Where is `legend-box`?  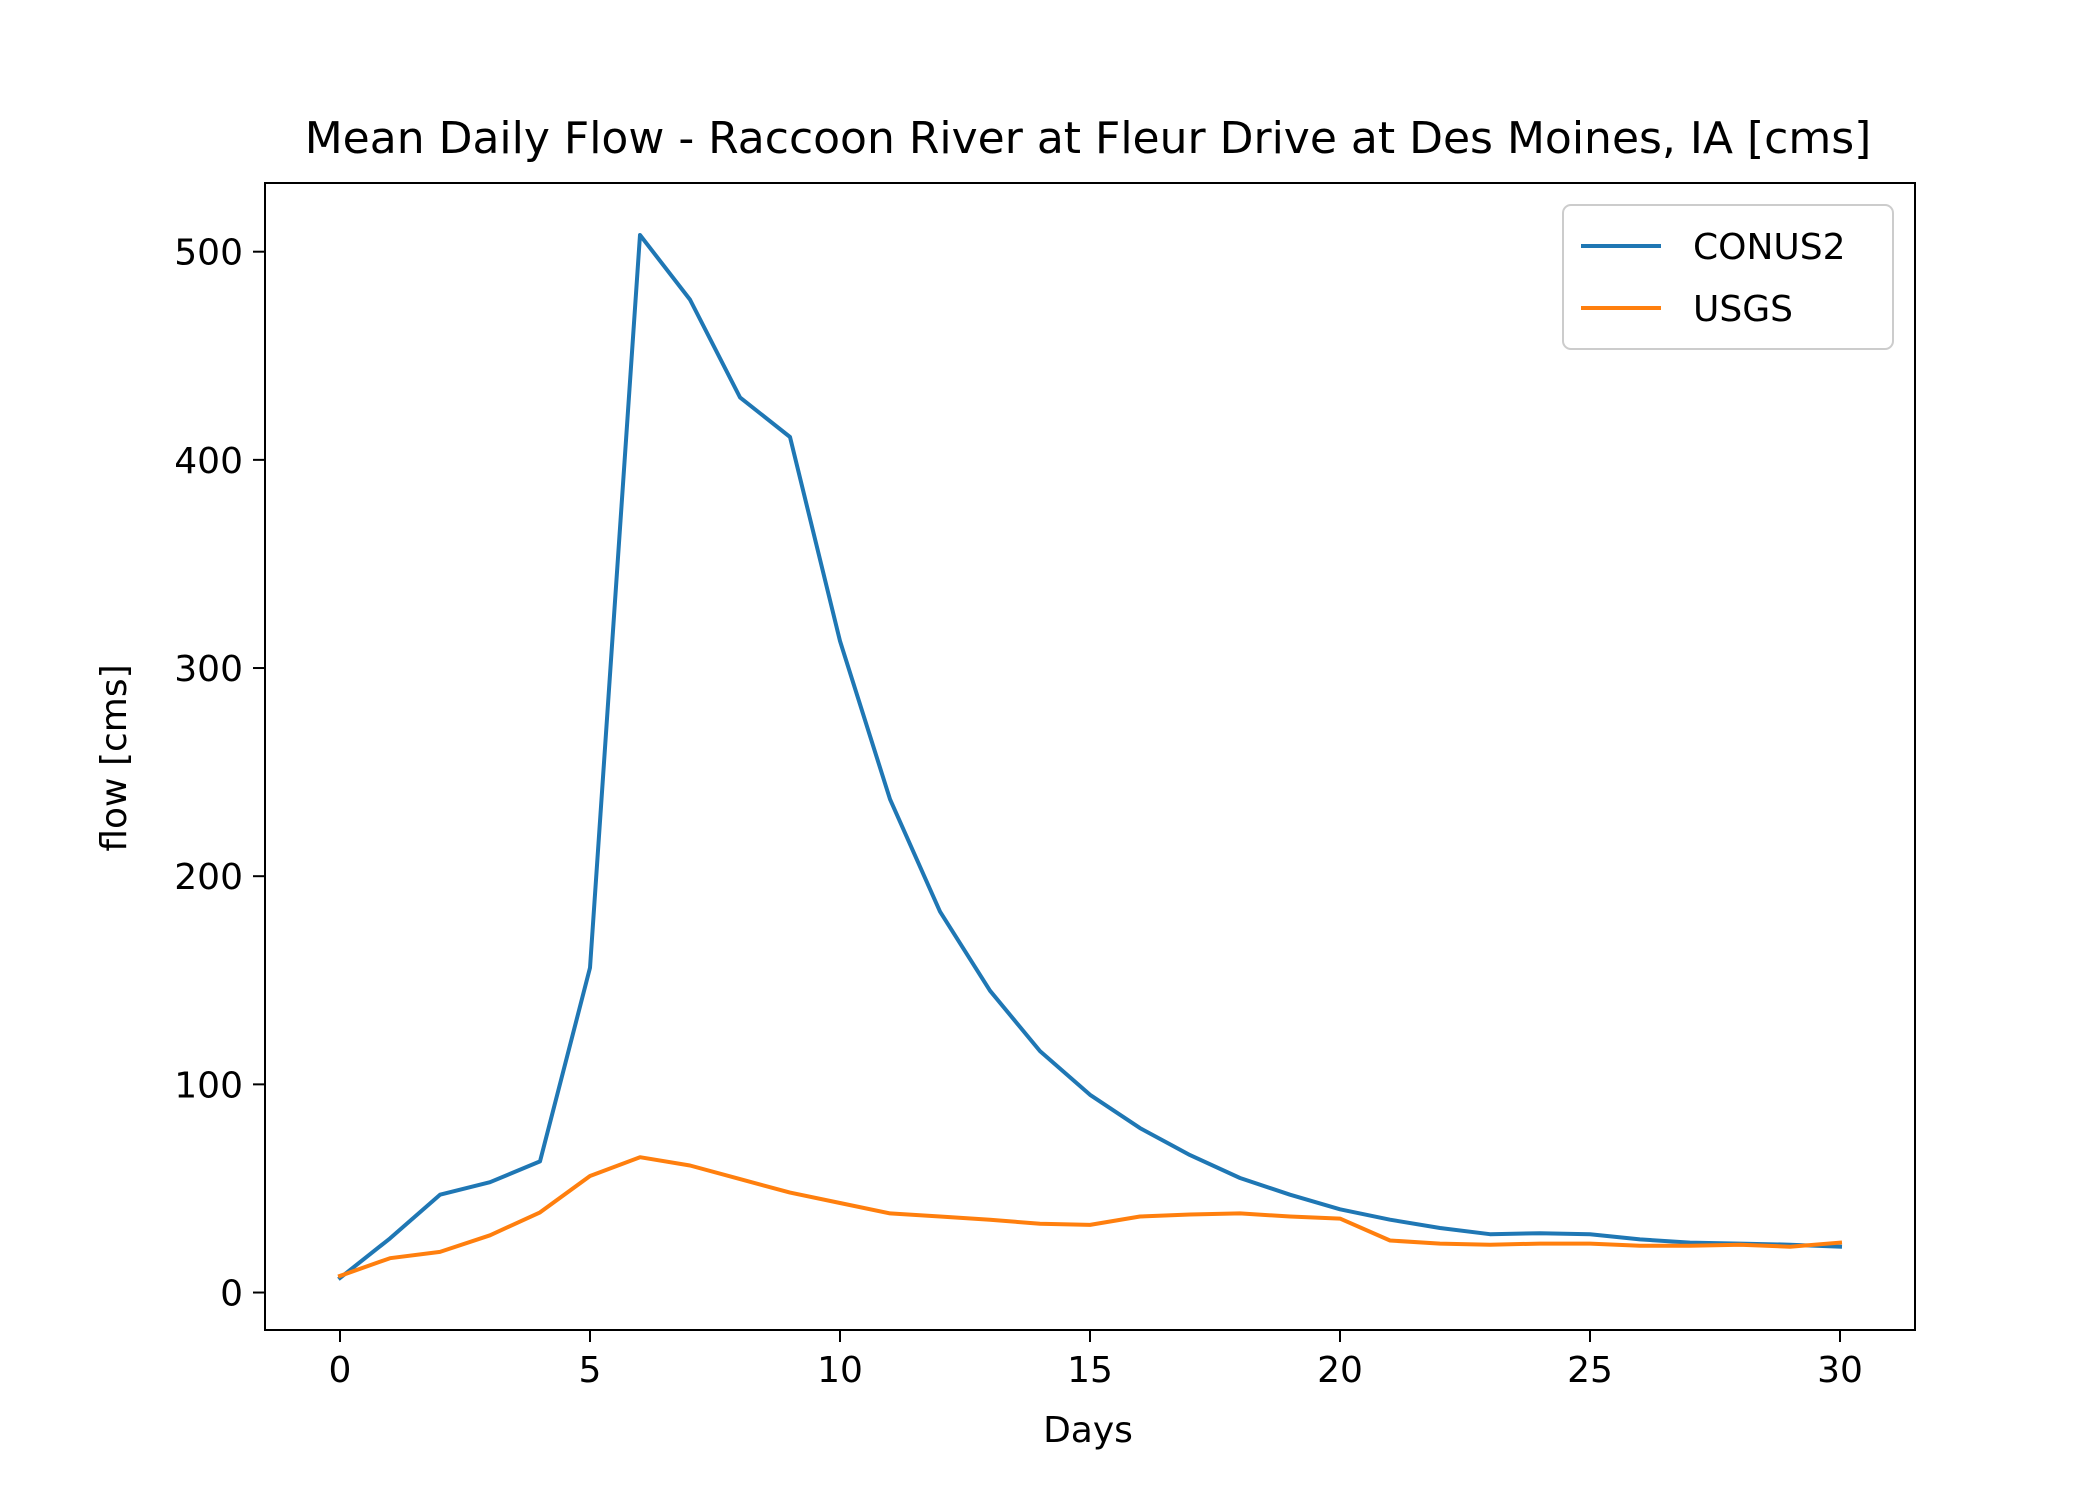
legend-box is located at coordinates (1728, 277).